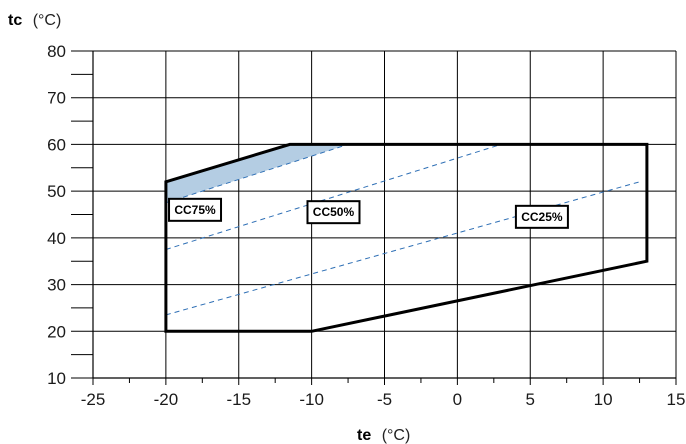 The image size is (686, 444). Describe the element at coordinates (238, 399) in the screenshot. I see `x-tick-label: -15` at that location.